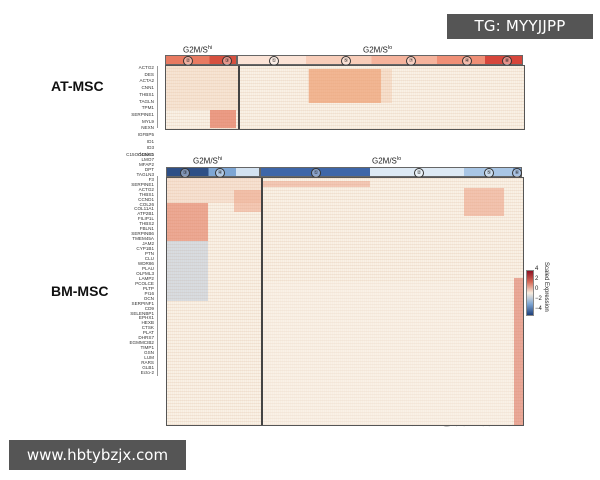  What do you see at coordinates (151, 179) in the screenshot?
I see `gene-label: F3` at bounding box center [151, 179].